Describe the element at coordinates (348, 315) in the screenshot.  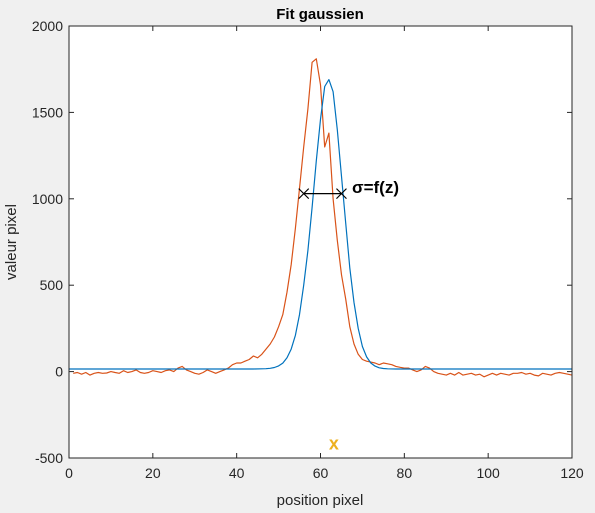
I see `annotations: σ=f(z) x` at that location.